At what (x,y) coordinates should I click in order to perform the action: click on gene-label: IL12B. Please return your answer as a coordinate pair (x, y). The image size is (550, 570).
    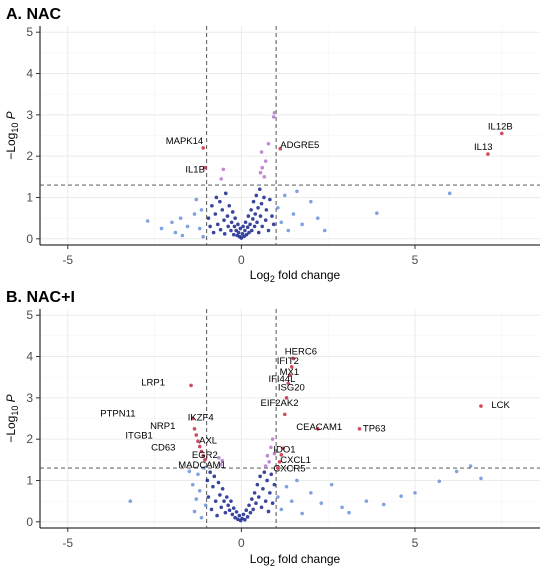
    Looking at the image, I should click on (500, 126).